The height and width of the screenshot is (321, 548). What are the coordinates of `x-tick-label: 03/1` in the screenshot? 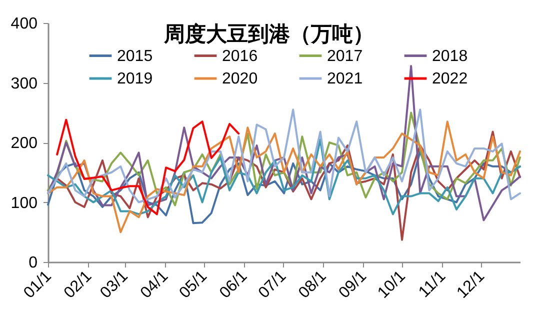 It's located at (114, 285).